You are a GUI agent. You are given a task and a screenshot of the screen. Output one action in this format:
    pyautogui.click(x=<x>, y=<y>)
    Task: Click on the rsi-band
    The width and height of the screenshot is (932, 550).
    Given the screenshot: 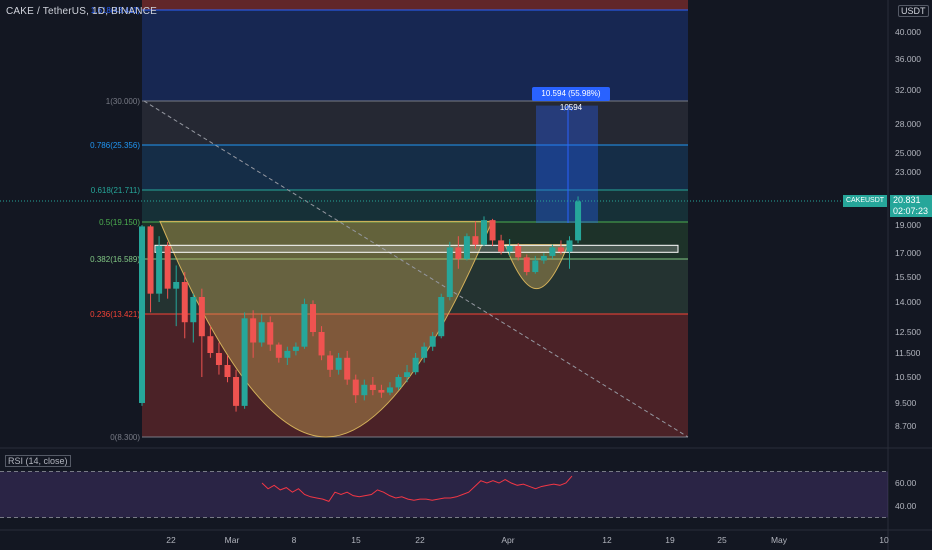 What is the action you would take?
    pyautogui.click(x=444, y=494)
    